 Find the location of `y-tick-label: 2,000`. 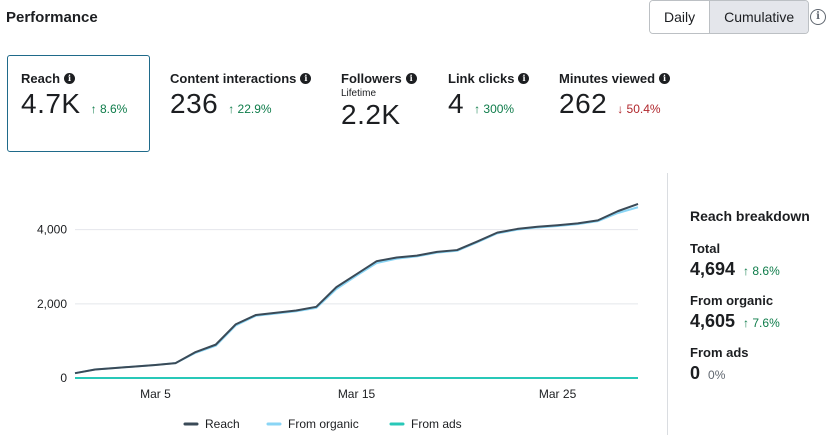

y-tick-label: 2,000 is located at coordinates (52, 304).